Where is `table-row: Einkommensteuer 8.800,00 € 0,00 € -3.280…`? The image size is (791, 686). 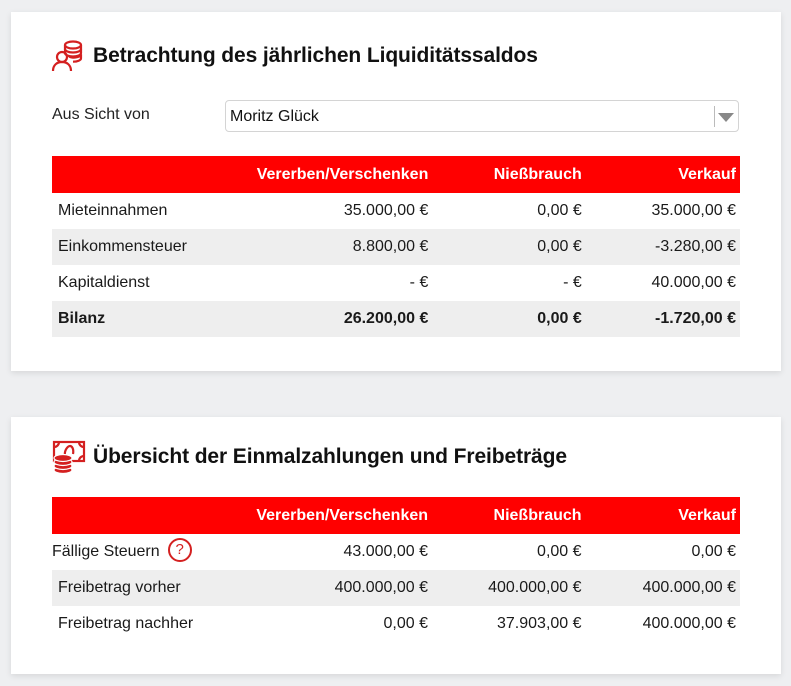
table-row: Einkommensteuer 8.800,00 € 0,00 € -3.280… is located at coordinates (396, 247).